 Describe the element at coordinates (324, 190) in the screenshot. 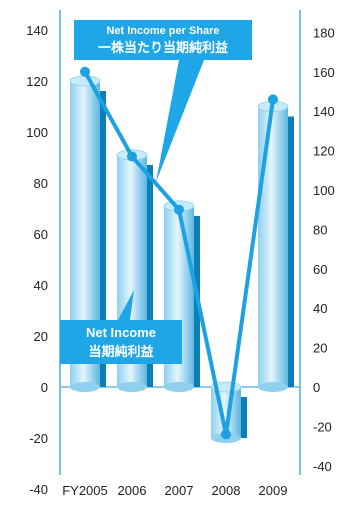

I see `y-right-tick-label: 100` at that location.